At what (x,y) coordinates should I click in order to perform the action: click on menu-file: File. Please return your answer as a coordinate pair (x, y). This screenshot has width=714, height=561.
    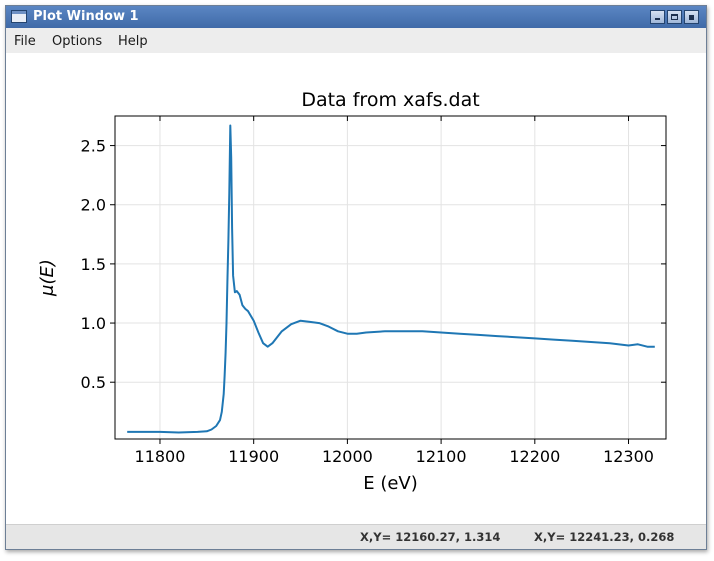
    Looking at the image, I should click on (25, 41).